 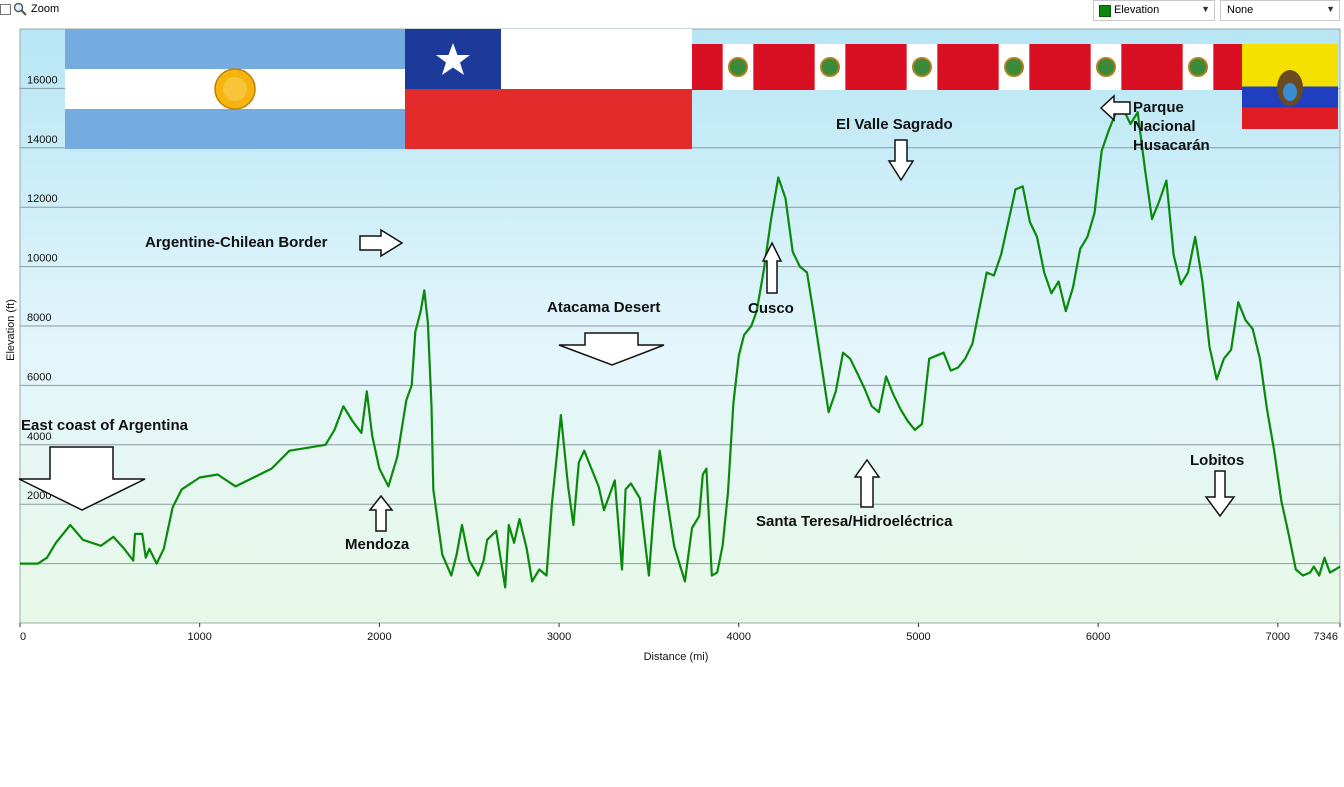 I want to click on down-arrow-atacama, so click(x=611, y=349).